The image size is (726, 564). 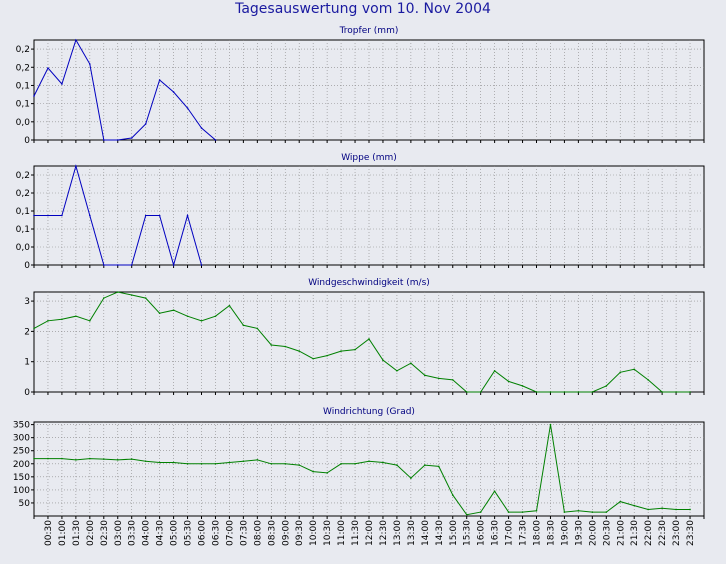 What do you see at coordinates (21, 439) in the screenshot?
I see `y-tick-label: 300` at bounding box center [21, 439].